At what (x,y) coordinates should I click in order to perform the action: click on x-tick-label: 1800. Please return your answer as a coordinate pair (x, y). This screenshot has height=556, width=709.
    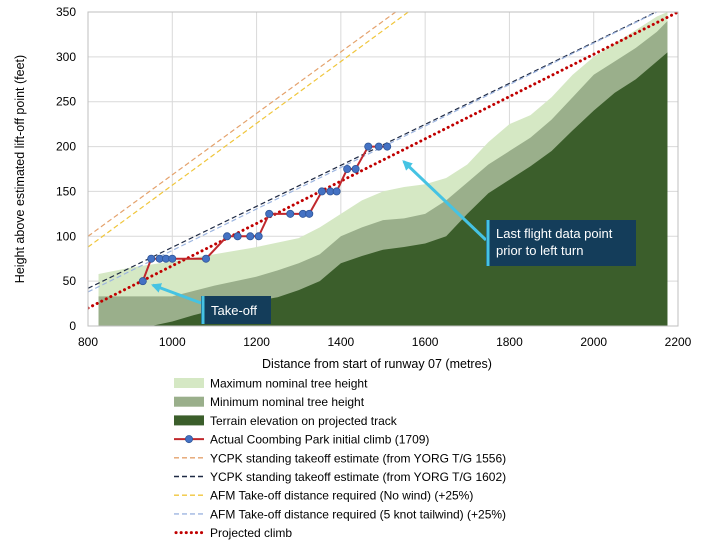
    Looking at the image, I should click on (509, 342).